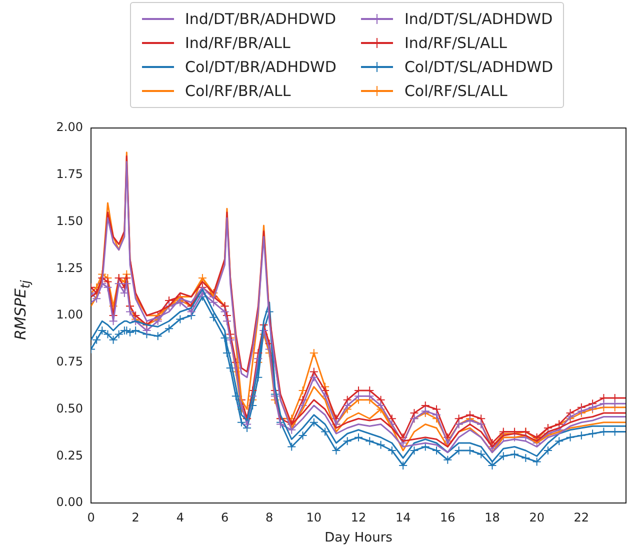 The width and height of the screenshot is (631, 548). Describe the element at coordinates (69, 221) in the screenshot. I see `y-tick-label: 1.50` at that location.